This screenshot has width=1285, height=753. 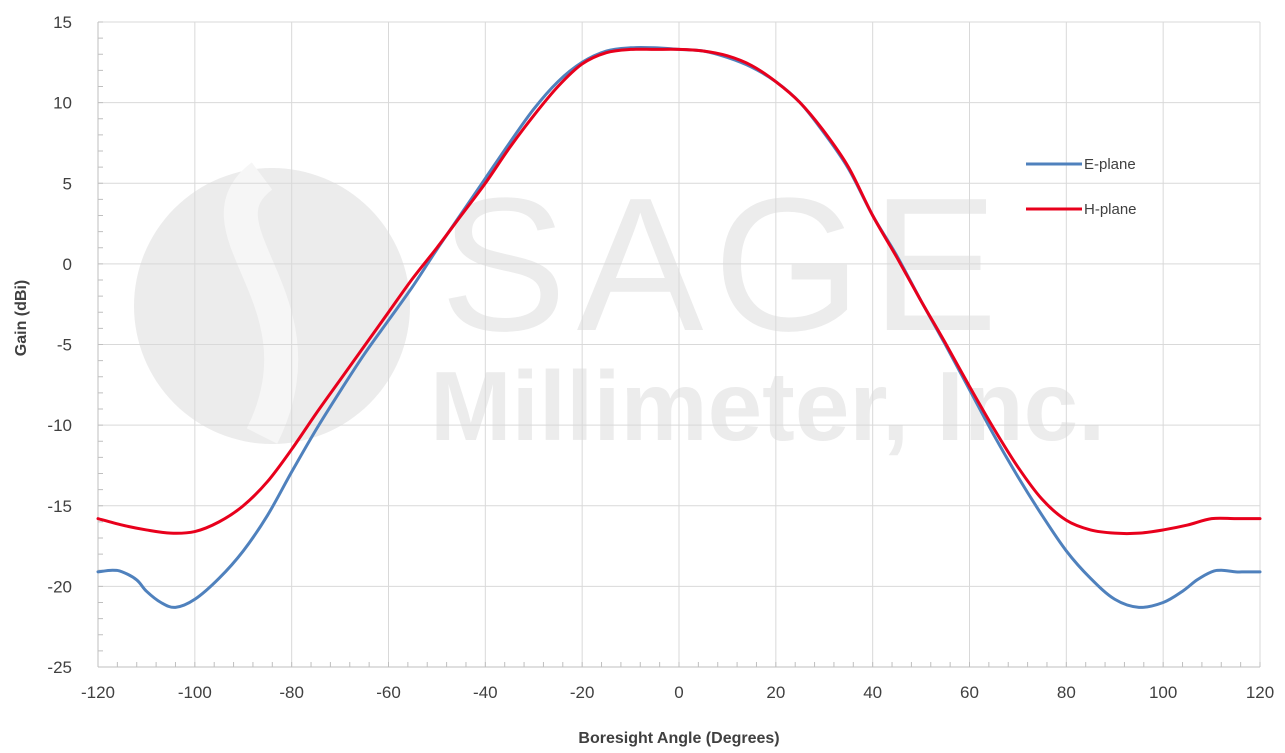 What do you see at coordinates (1163, 692) in the screenshot?
I see `x-tick-label: 100` at bounding box center [1163, 692].